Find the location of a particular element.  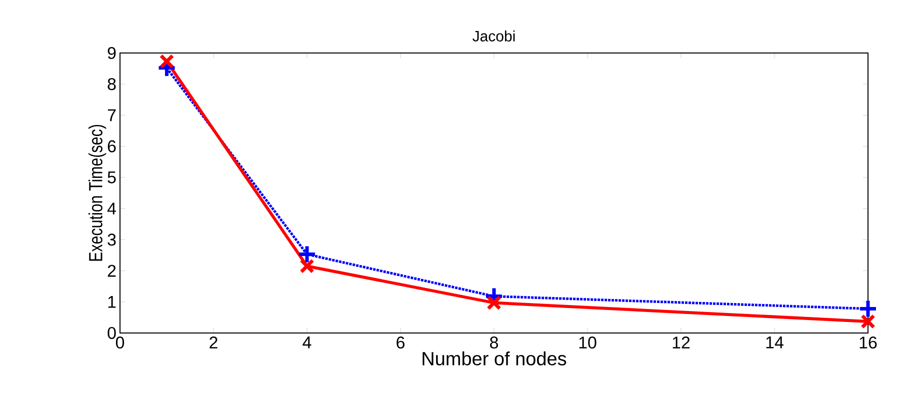

y-tick-label: 8 is located at coordinates (112, 84).